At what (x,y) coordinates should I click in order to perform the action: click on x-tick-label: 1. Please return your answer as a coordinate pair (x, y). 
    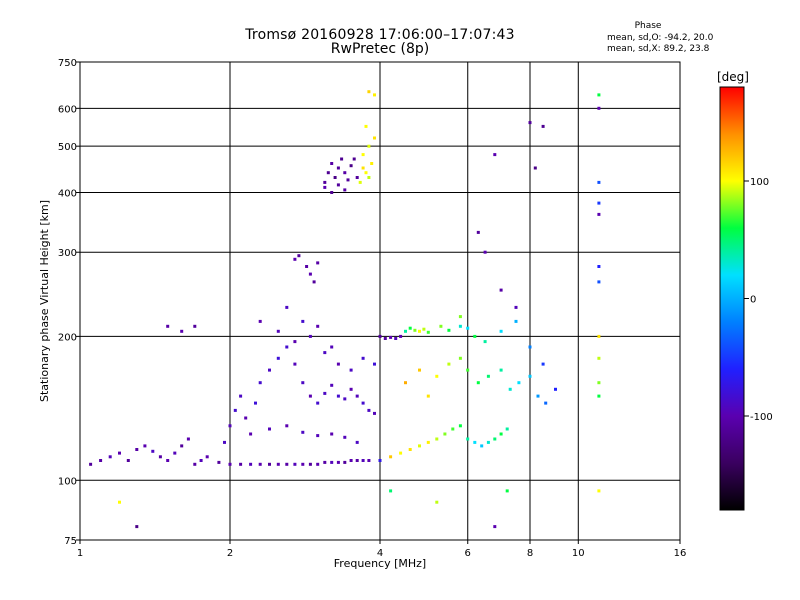
    Looking at the image, I should click on (80, 553).